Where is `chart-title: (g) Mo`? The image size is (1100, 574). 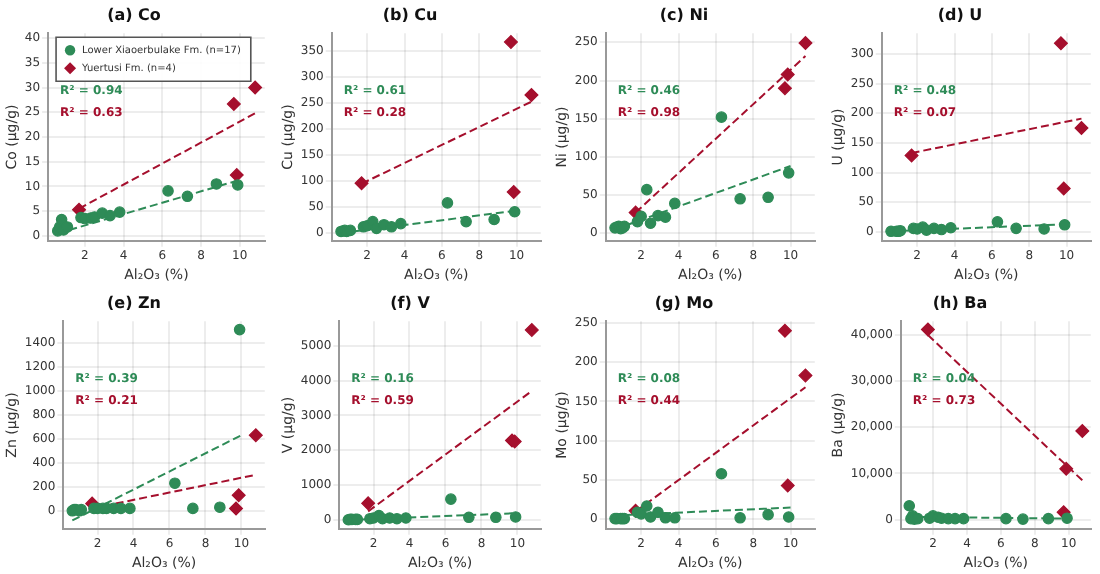 chart-title: (g) Mo is located at coordinates (684, 301).